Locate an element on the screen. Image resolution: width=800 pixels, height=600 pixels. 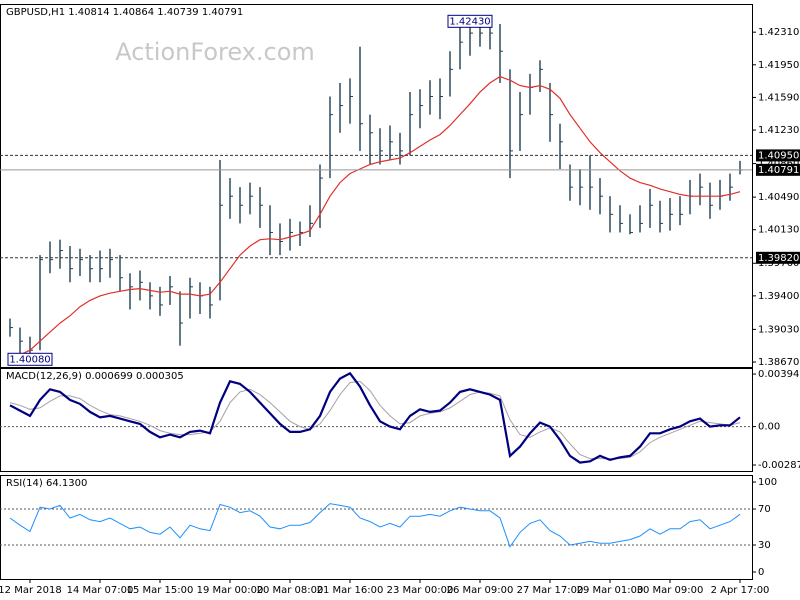
y-tick-label: 0.003941 is located at coordinates (779, 374).